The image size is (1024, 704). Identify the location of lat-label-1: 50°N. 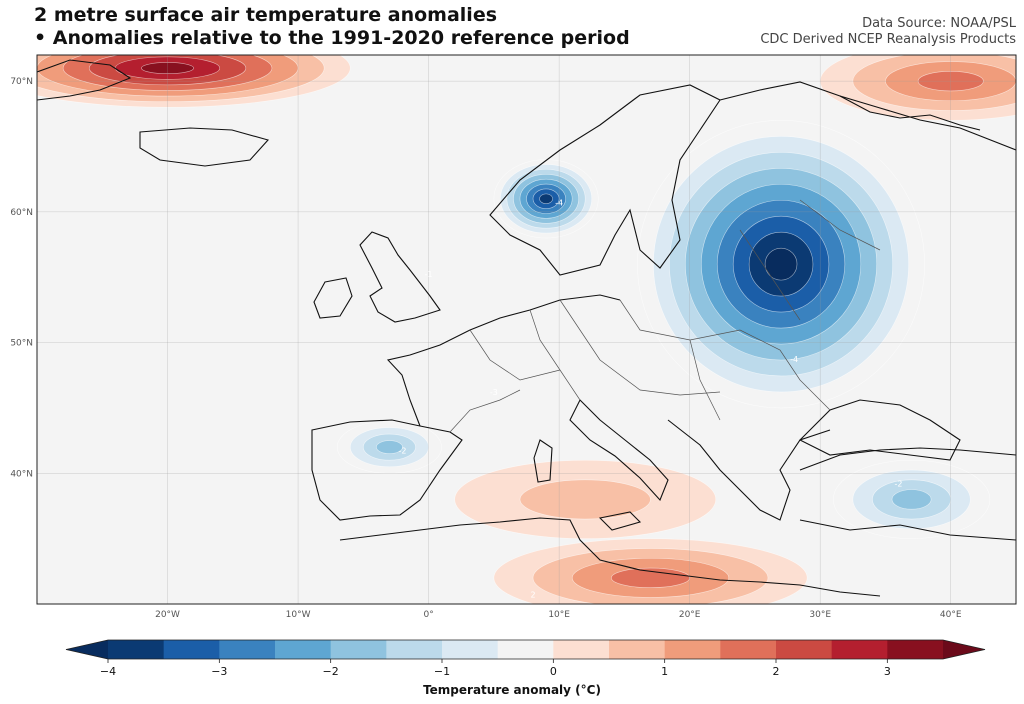
(21, 344).